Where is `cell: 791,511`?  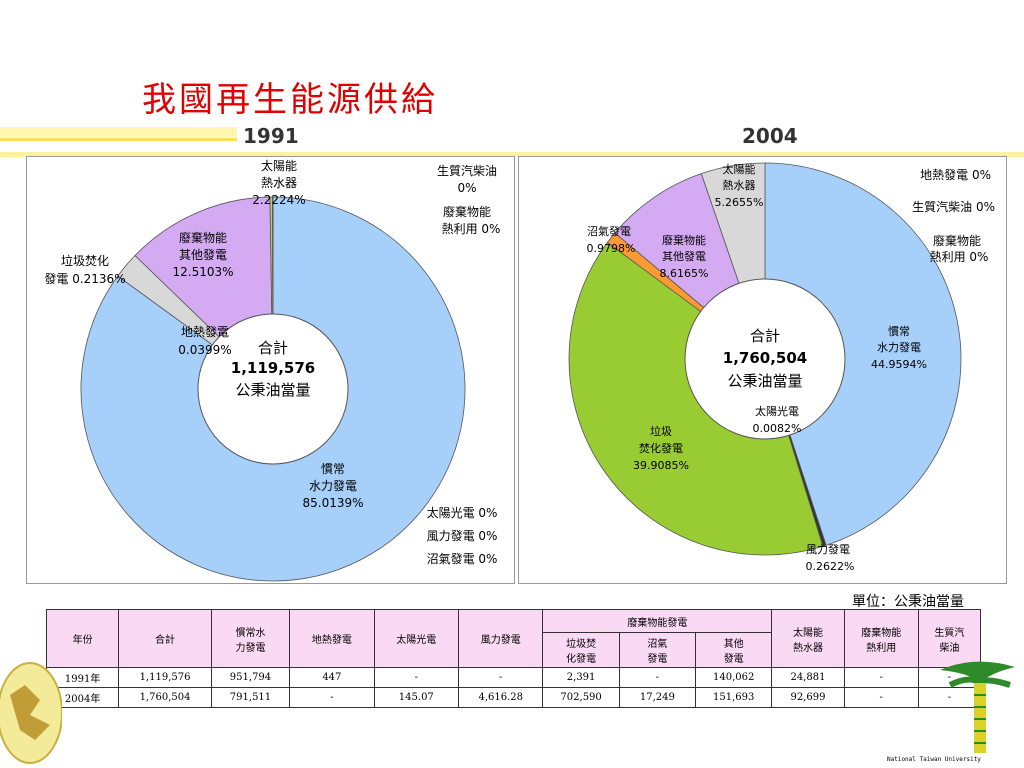 cell: 791,511 is located at coordinates (250, 697).